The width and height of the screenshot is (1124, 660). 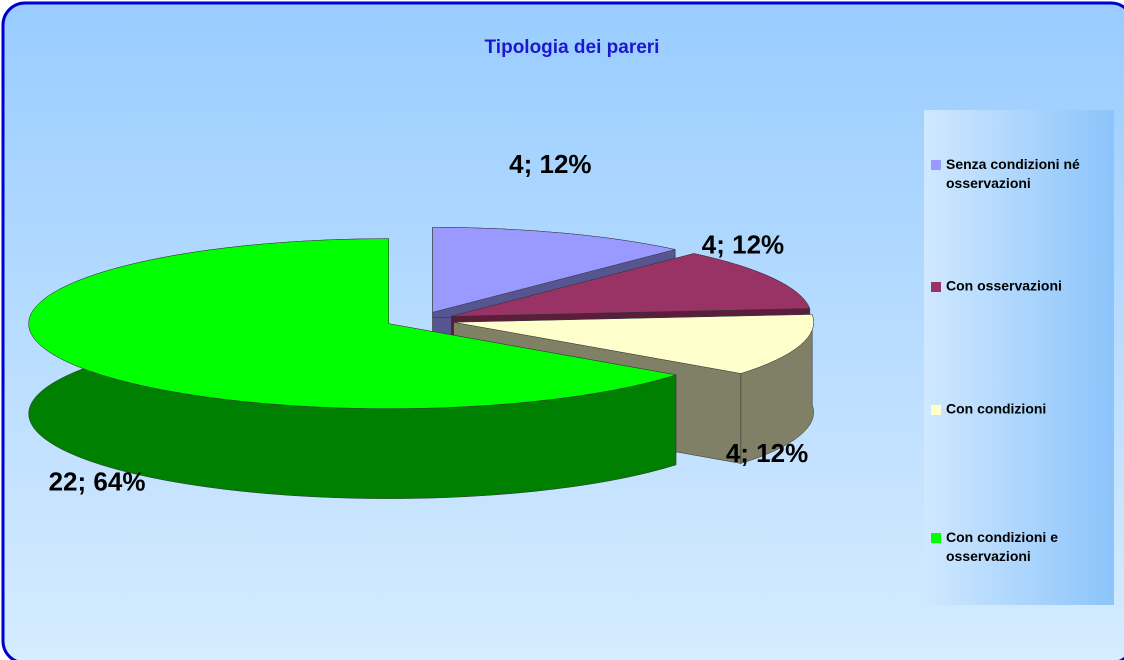 I want to click on legend-line: Con condizioni e, so click(x=1002, y=537).